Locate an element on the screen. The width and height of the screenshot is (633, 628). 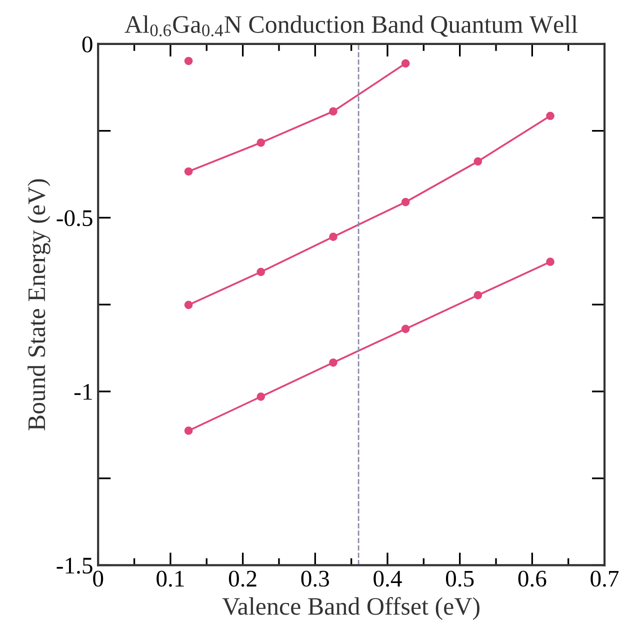
y-tick-label: -1.5 is located at coordinates (74, 566).